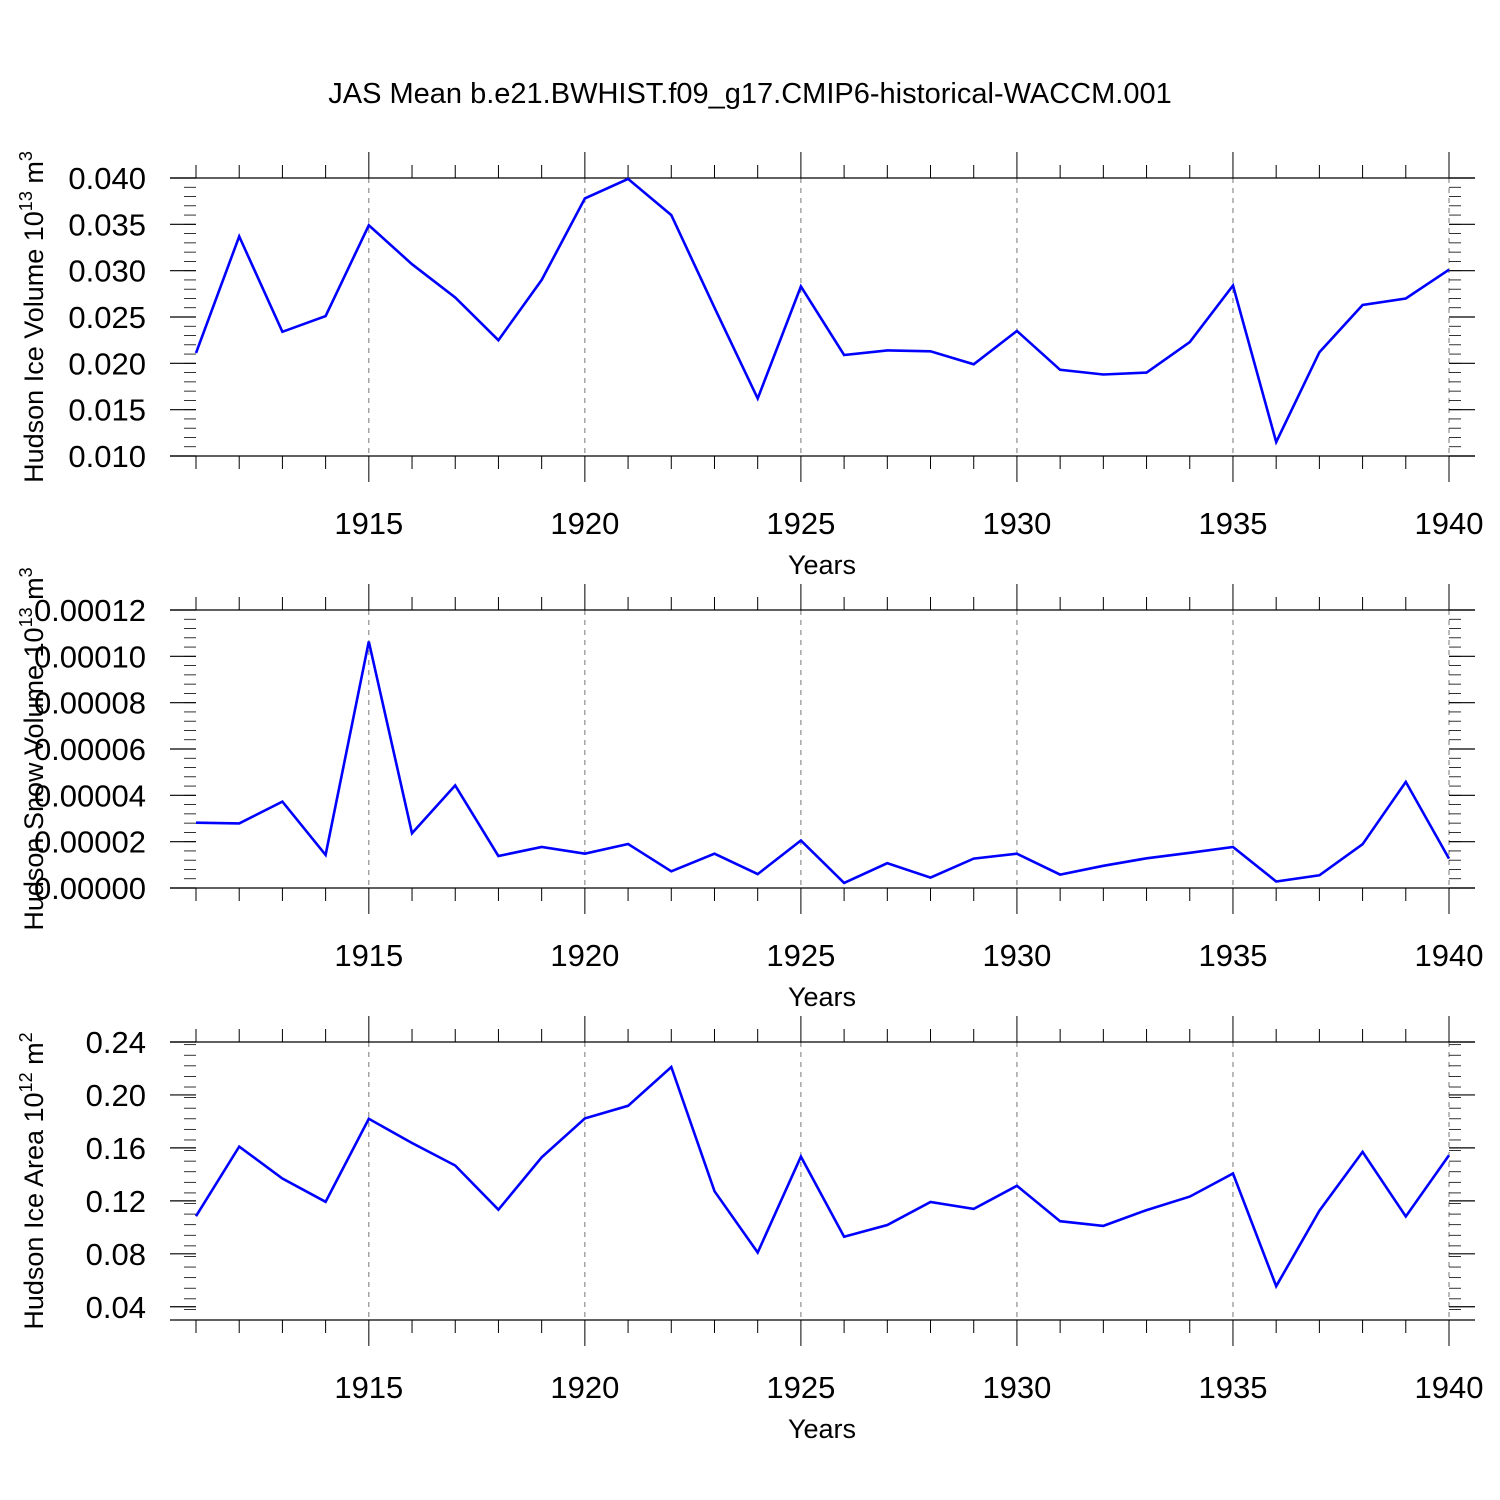 This screenshot has width=1500, height=1500. What do you see at coordinates (107, 363) in the screenshot?
I see `y-tick-label: 0.020` at bounding box center [107, 363].